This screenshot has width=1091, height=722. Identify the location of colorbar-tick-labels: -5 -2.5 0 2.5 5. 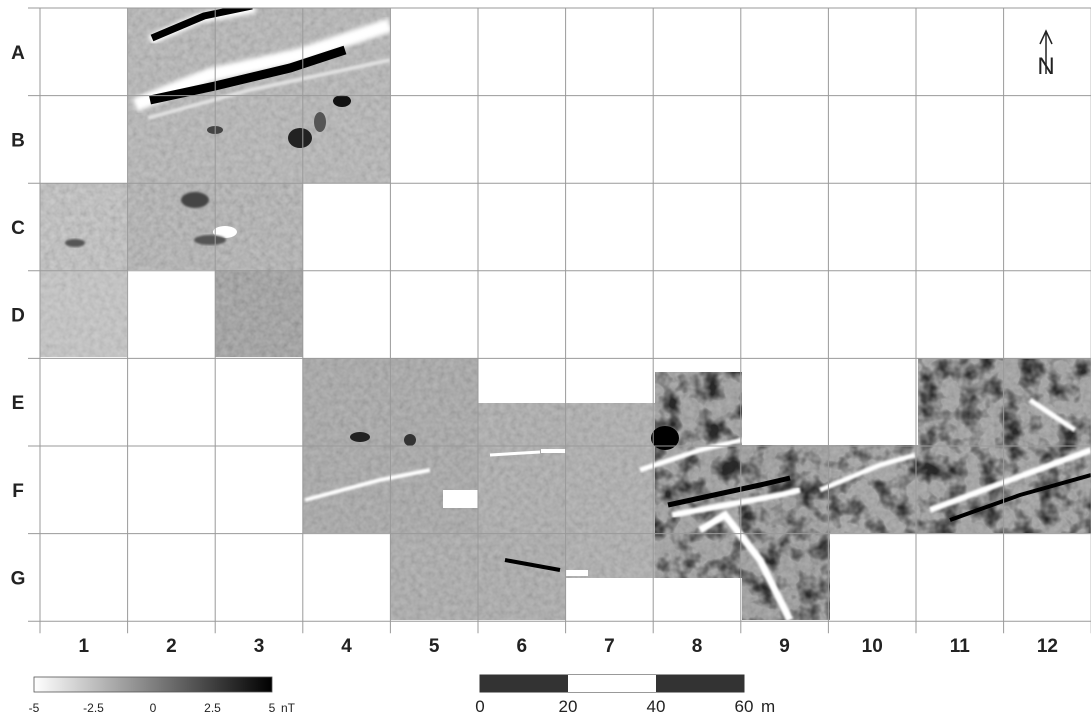
(152, 708).